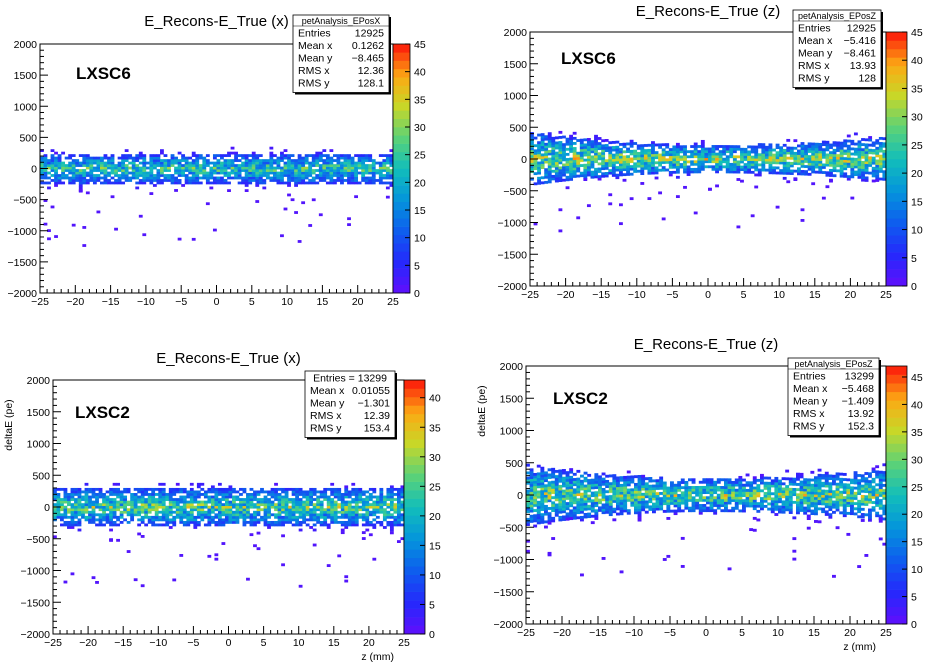 The height and width of the screenshot is (671, 934). What do you see at coordinates (917, 202) in the screenshot?
I see `colorbar-tick-label: 15` at bounding box center [917, 202].